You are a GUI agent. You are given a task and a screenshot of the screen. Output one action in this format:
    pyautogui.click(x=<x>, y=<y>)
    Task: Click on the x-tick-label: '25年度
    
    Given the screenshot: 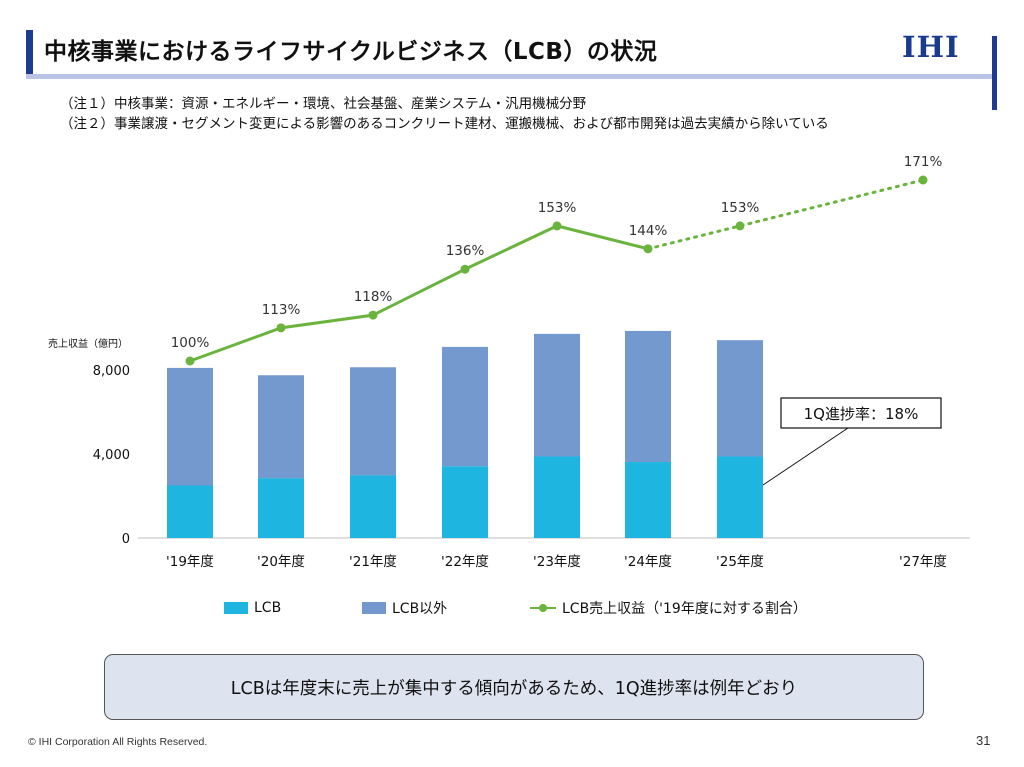 What is the action you would take?
    pyautogui.click(x=740, y=562)
    